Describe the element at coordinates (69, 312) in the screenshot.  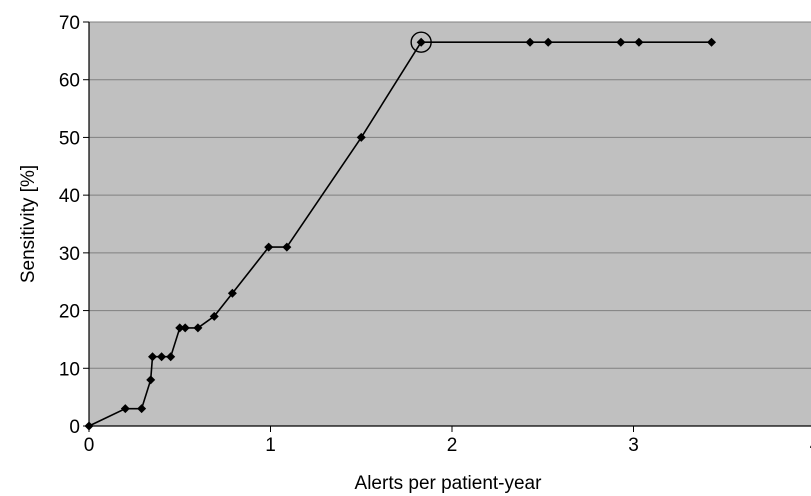
I see `y-tick-label: 20` at that location.